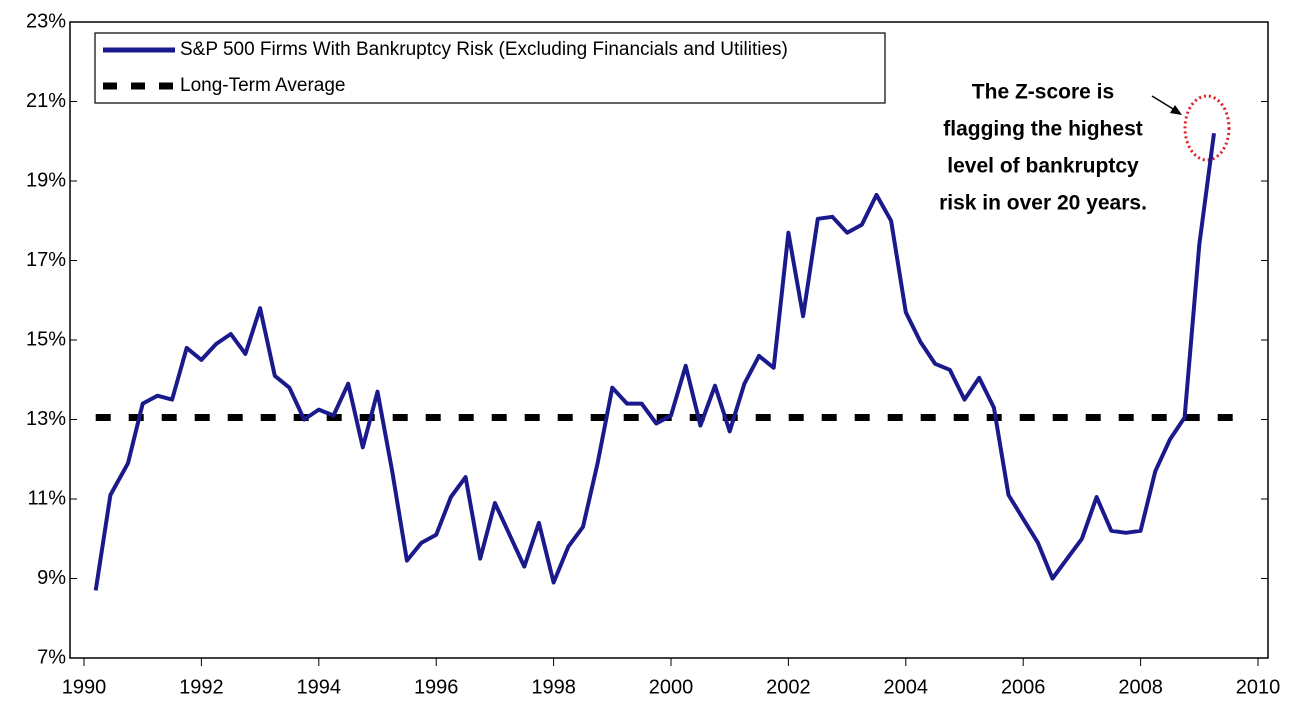 This screenshot has height=711, width=1293. I want to click on x-tick-label: 2002, so click(788, 687).